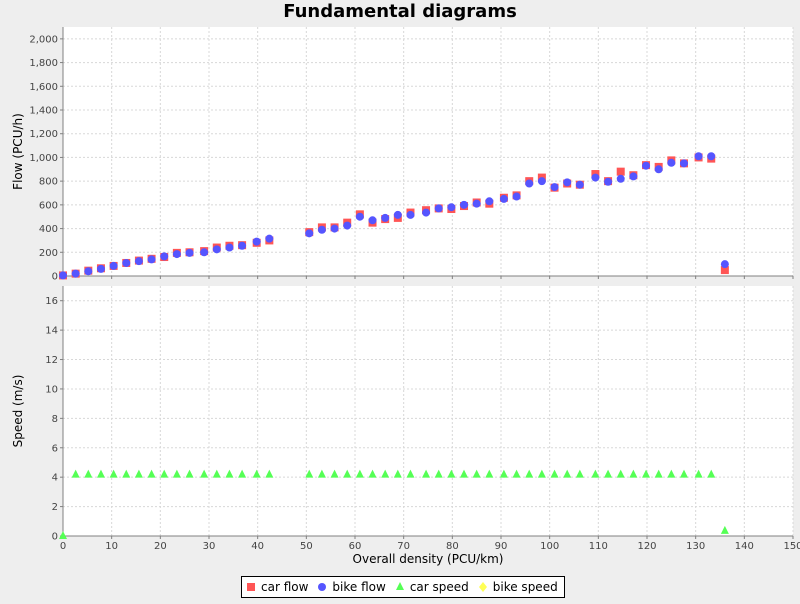 Image resolution: width=800 pixels, height=604 pixels. Describe the element at coordinates (257, 546) in the screenshot. I see `x-tick-label: 40` at that location.